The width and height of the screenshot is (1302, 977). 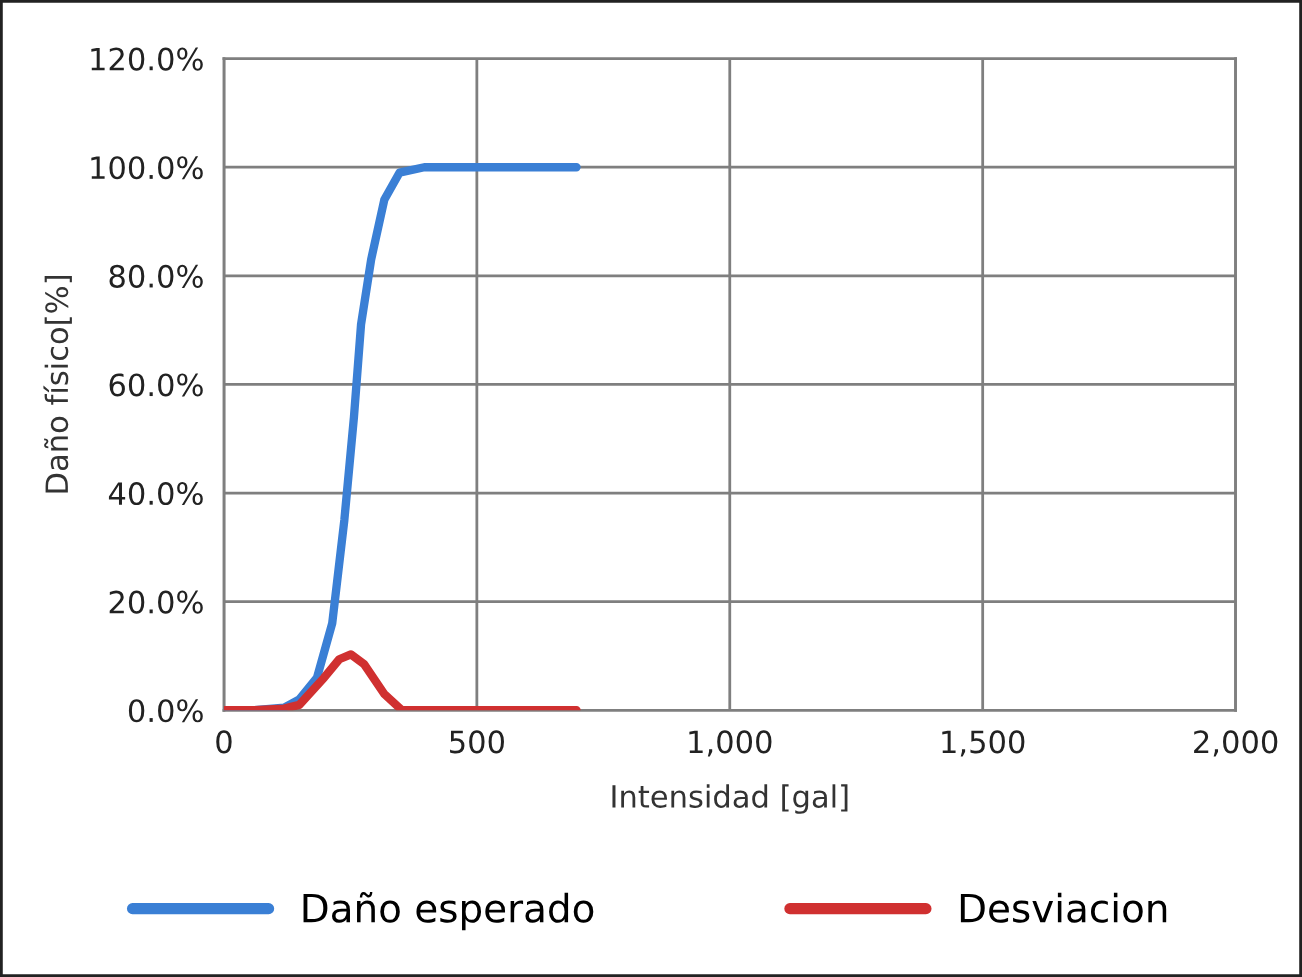 What do you see at coordinates (155, 493) in the screenshot?
I see `y-tick-label: 40.0%` at bounding box center [155, 493].